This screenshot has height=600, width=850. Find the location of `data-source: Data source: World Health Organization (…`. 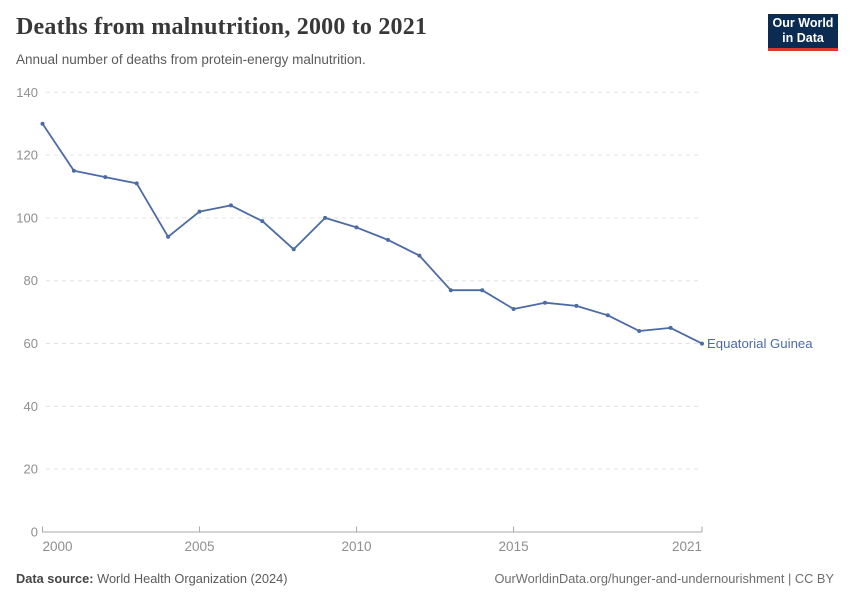

data-source: Data source: World Health Organization (… is located at coordinates (152, 578).